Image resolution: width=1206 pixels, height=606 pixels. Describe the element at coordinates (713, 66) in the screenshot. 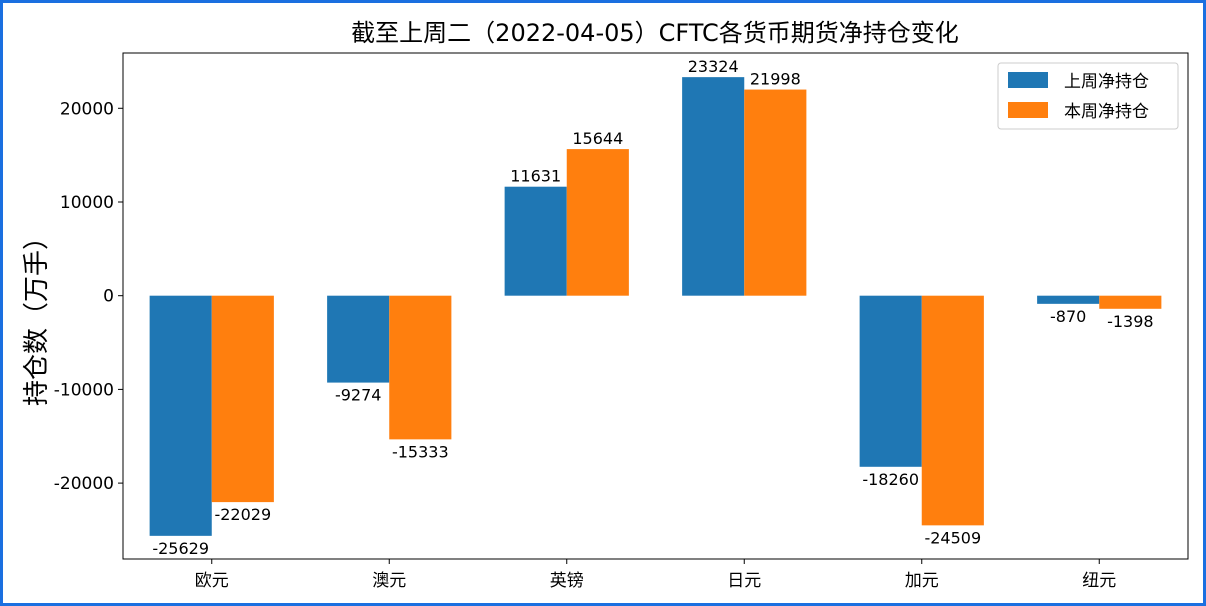

I see `data-label: 23324` at that location.